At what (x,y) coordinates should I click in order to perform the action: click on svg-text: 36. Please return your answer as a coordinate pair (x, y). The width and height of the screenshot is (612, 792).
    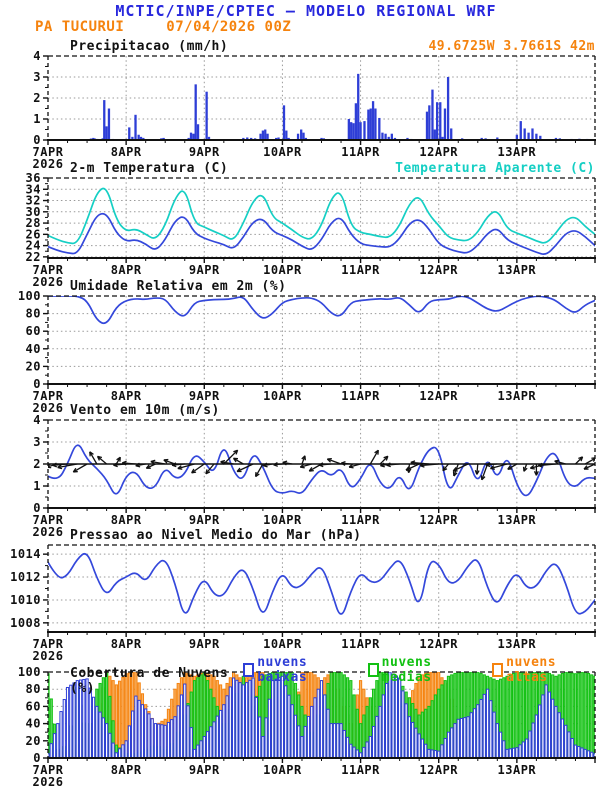
    Looking at the image, I should click on (33, 178).